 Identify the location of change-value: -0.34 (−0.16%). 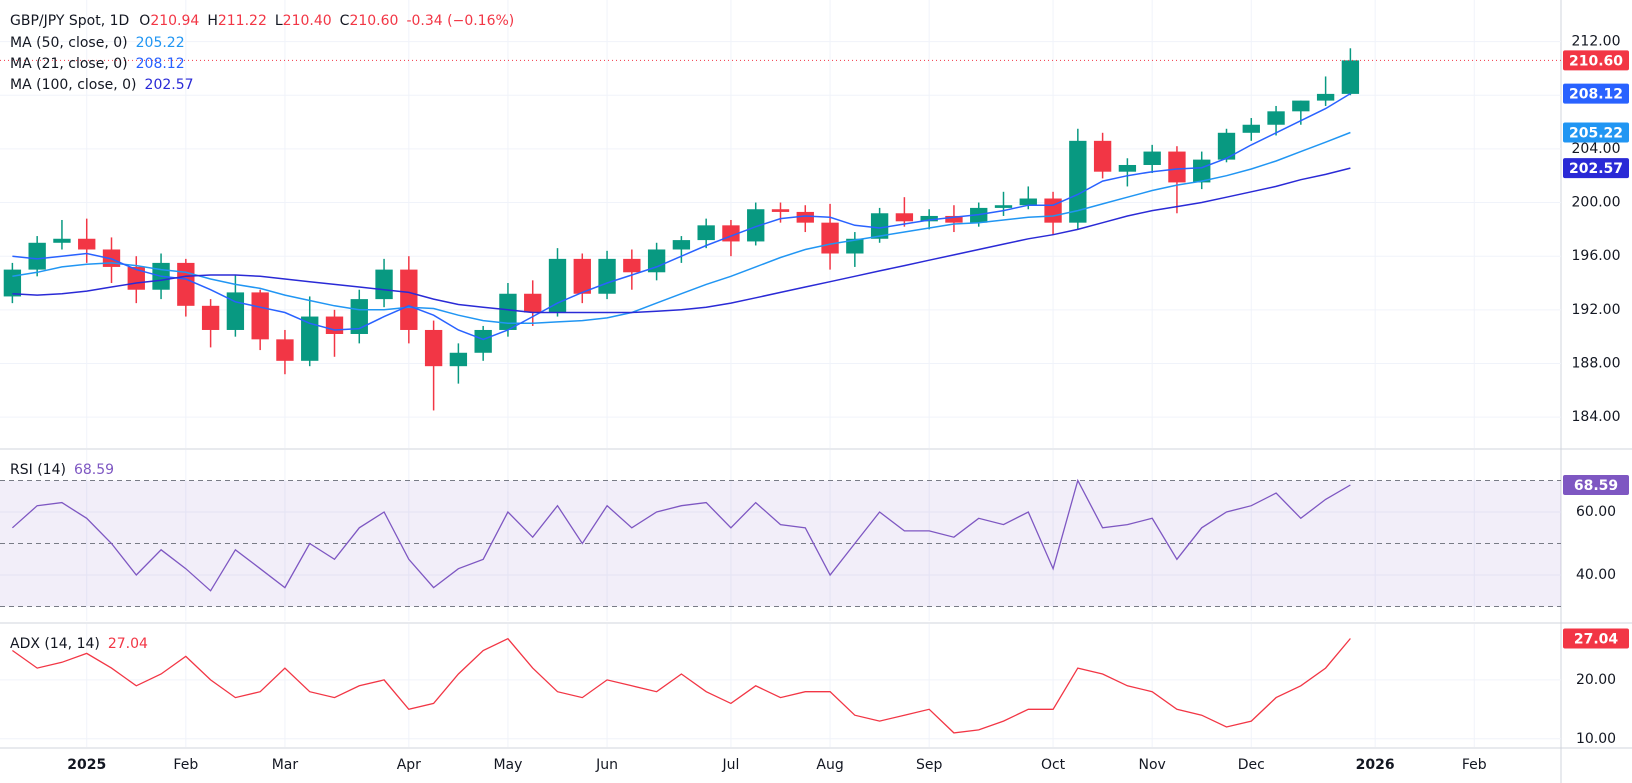
(460, 21).